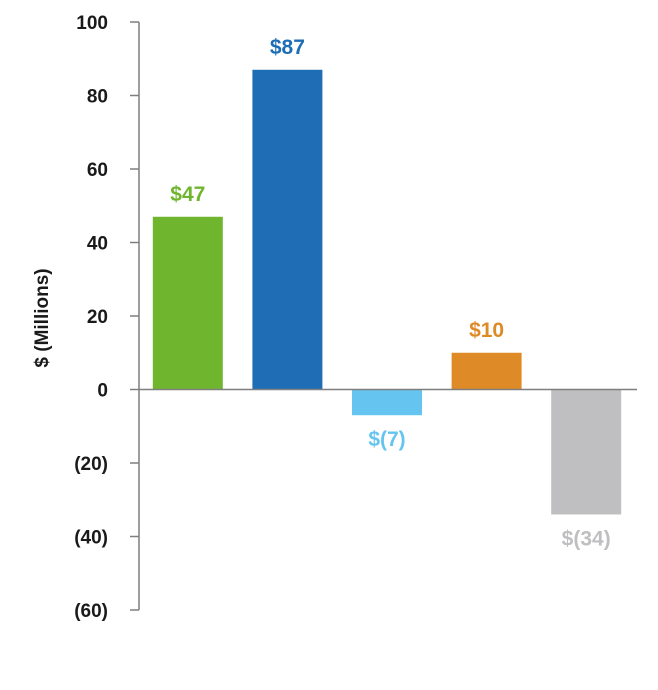  What do you see at coordinates (97, 170) in the screenshot?
I see `y-tick-label: 60` at bounding box center [97, 170].